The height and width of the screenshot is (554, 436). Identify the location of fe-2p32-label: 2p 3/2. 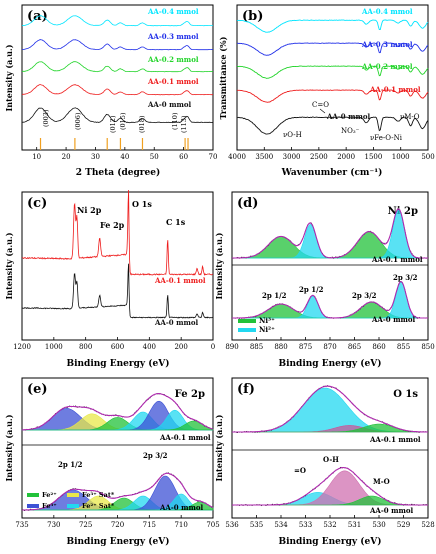
(155, 455).